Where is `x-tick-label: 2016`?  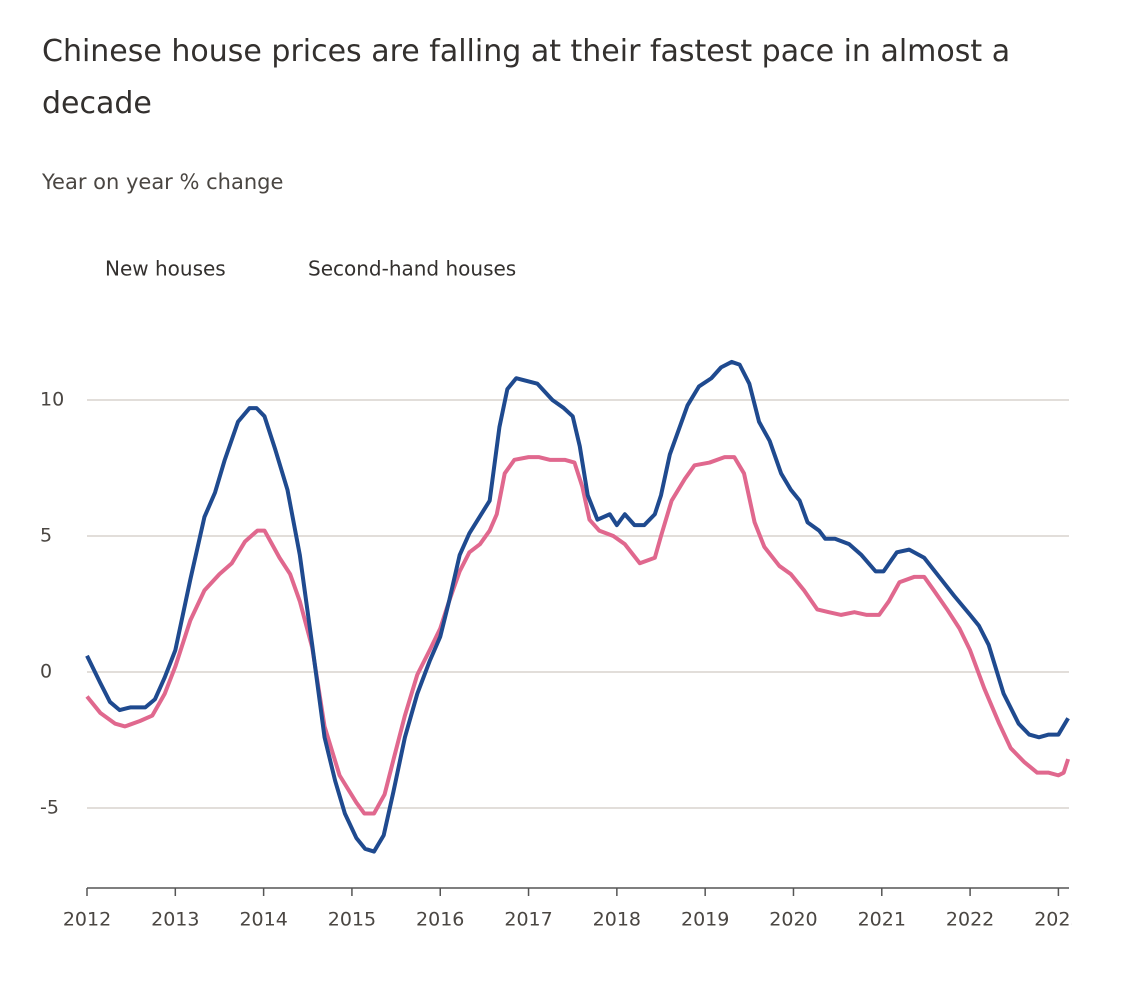 x-tick-label: 2016 is located at coordinates (440, 920).